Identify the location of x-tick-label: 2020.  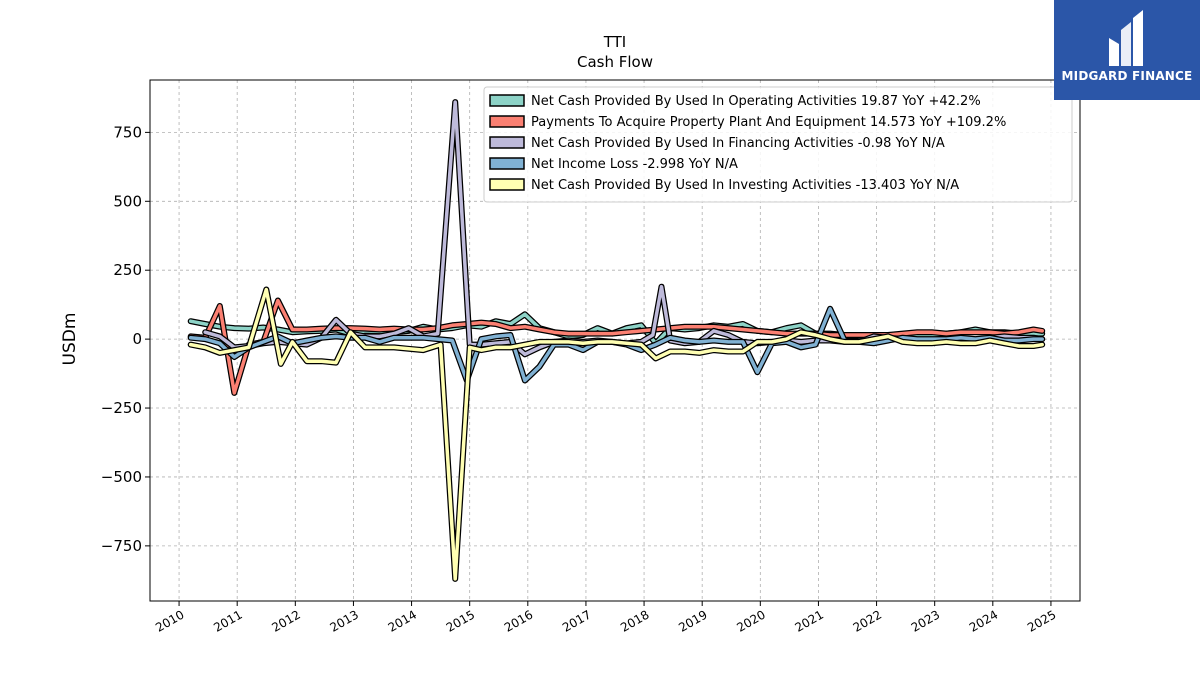
(750, 620).